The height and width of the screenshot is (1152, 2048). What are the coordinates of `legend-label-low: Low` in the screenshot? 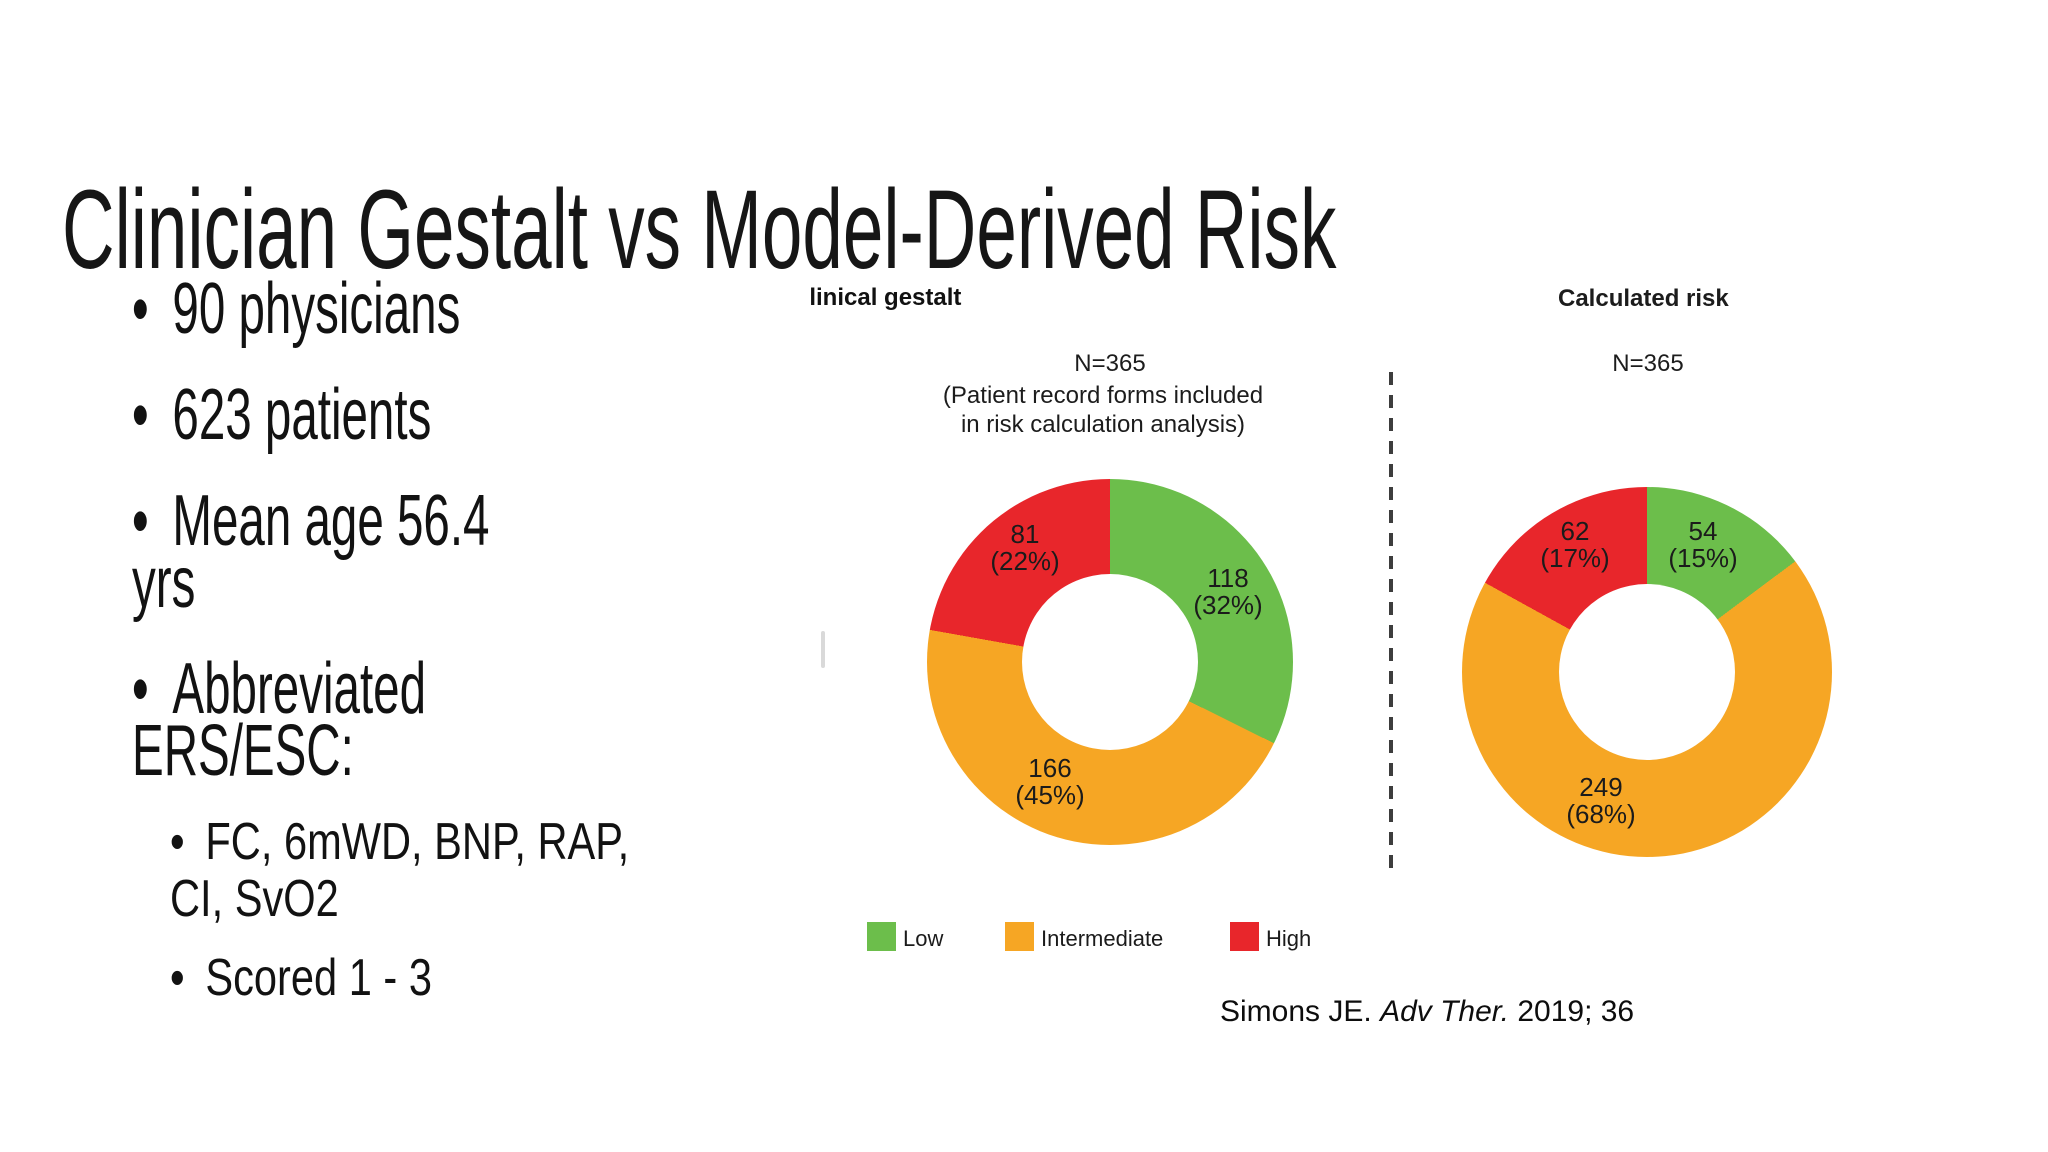 It's located at (923, 938).